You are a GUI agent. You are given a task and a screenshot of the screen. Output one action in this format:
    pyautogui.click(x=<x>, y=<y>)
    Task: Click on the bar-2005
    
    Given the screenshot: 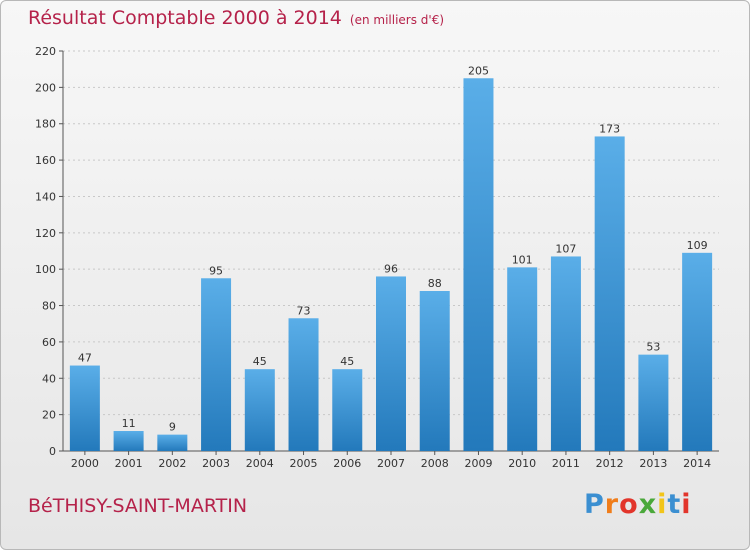 What is the action you would take?
    pyautogui.click(x=303, y=384)
    